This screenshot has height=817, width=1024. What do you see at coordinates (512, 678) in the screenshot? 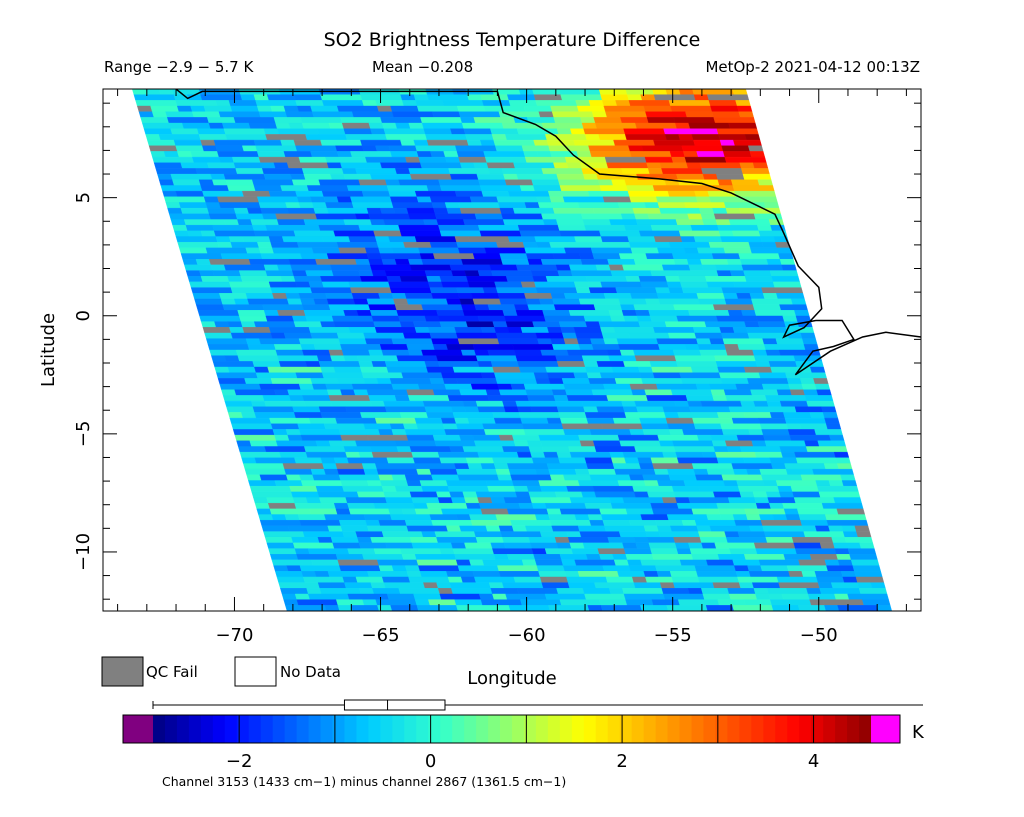
I see `x-axis-label: Longitude` at bounding box center [512, 678].